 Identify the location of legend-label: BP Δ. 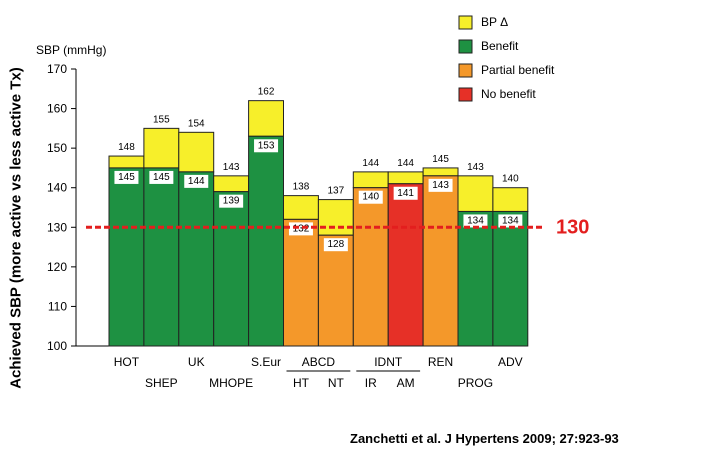
(494, 22).